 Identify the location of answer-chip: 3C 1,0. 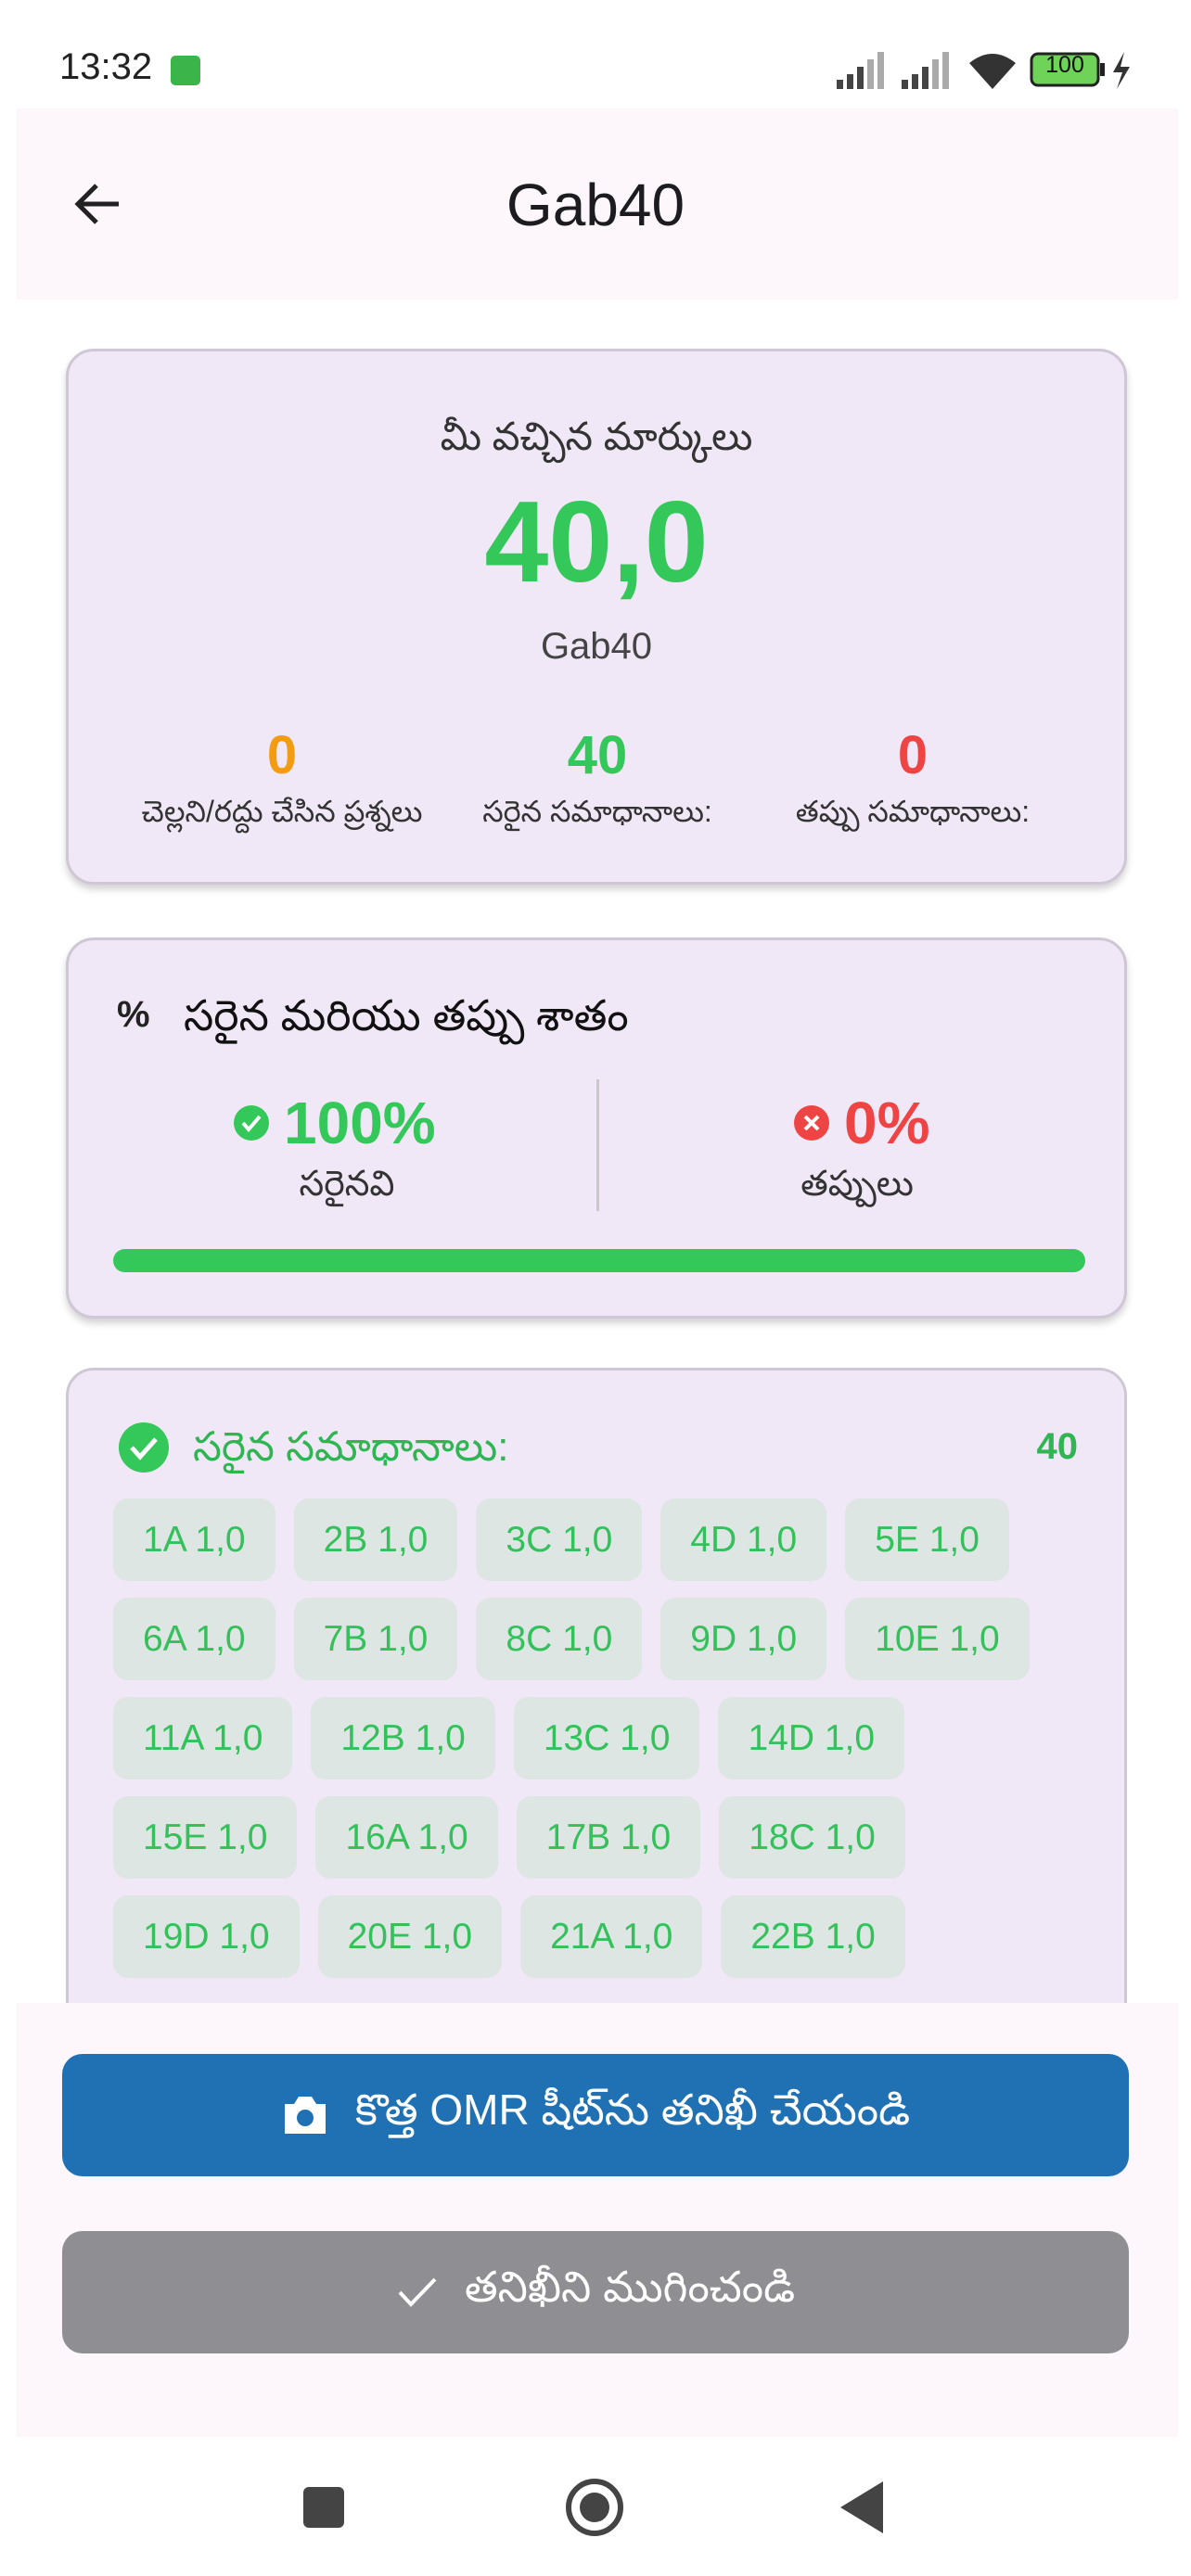
(559, 1539).